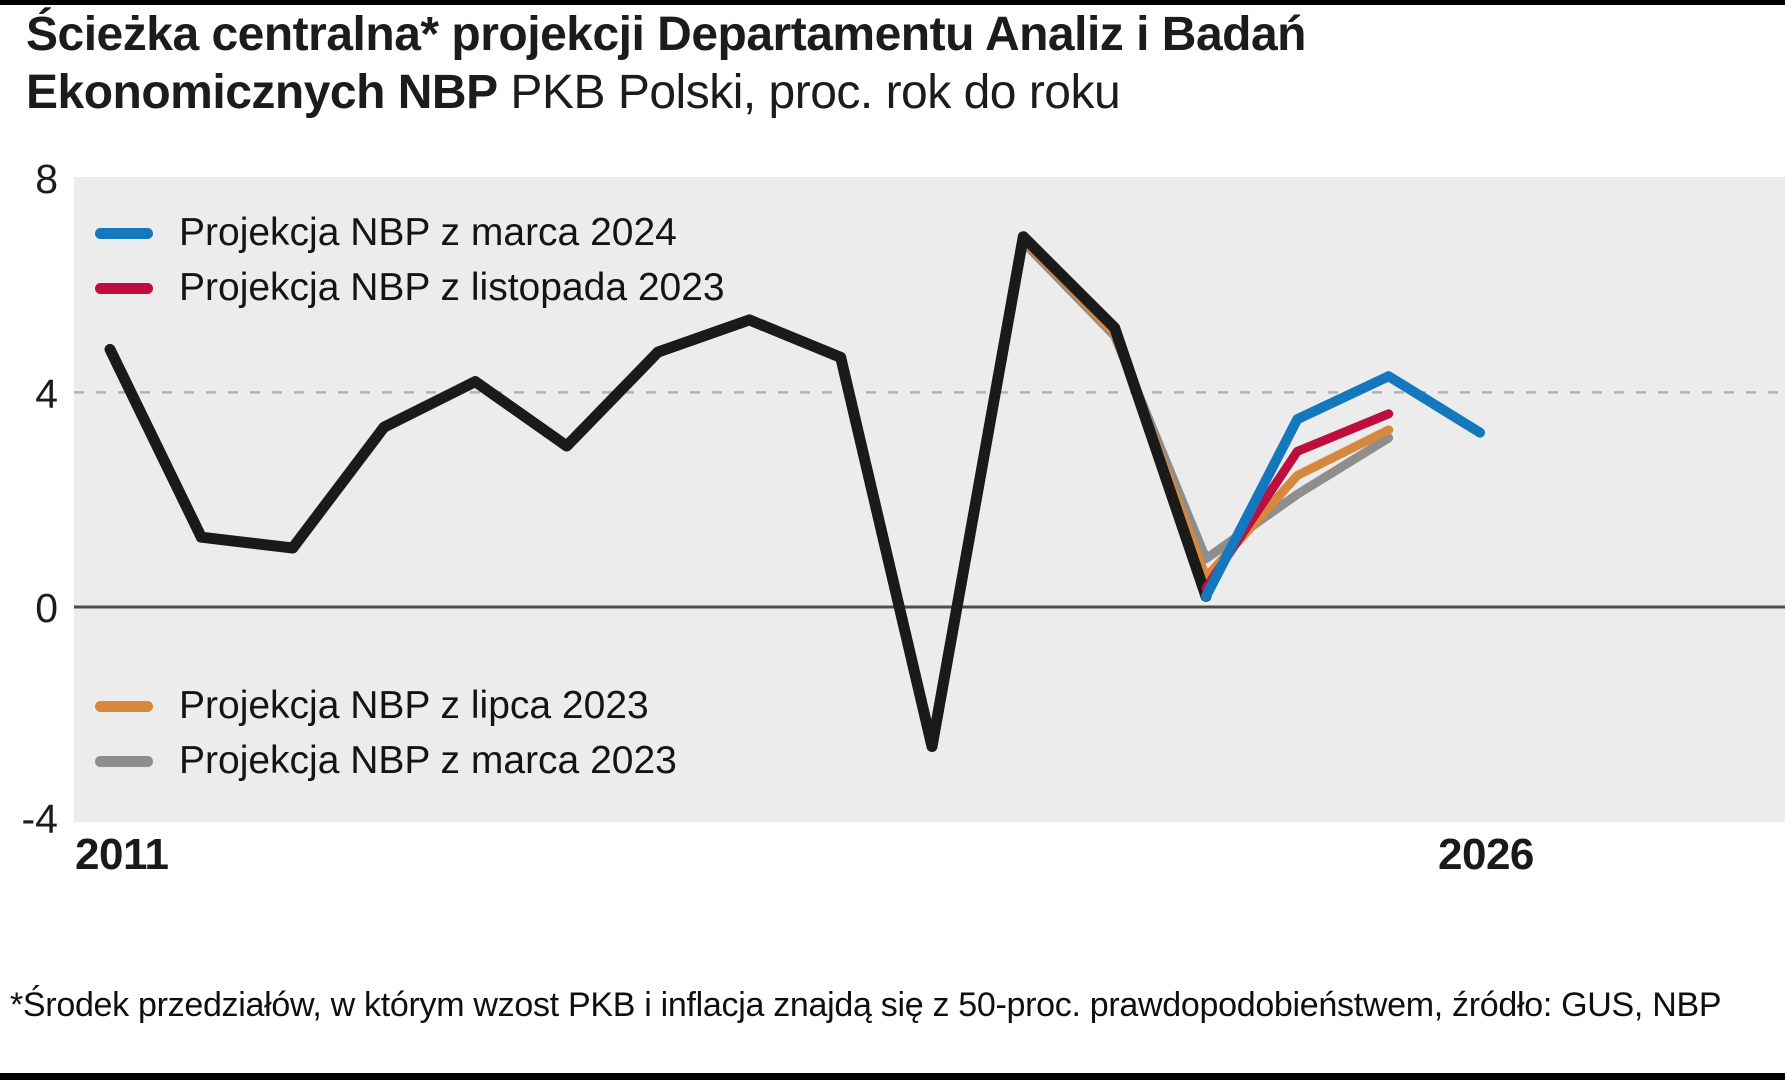 This screenshot has height=1080, width=1785. What do you see at coordinates (892, 2) in the screenshot?
I see `top-border` at bounding box center [892, 2].